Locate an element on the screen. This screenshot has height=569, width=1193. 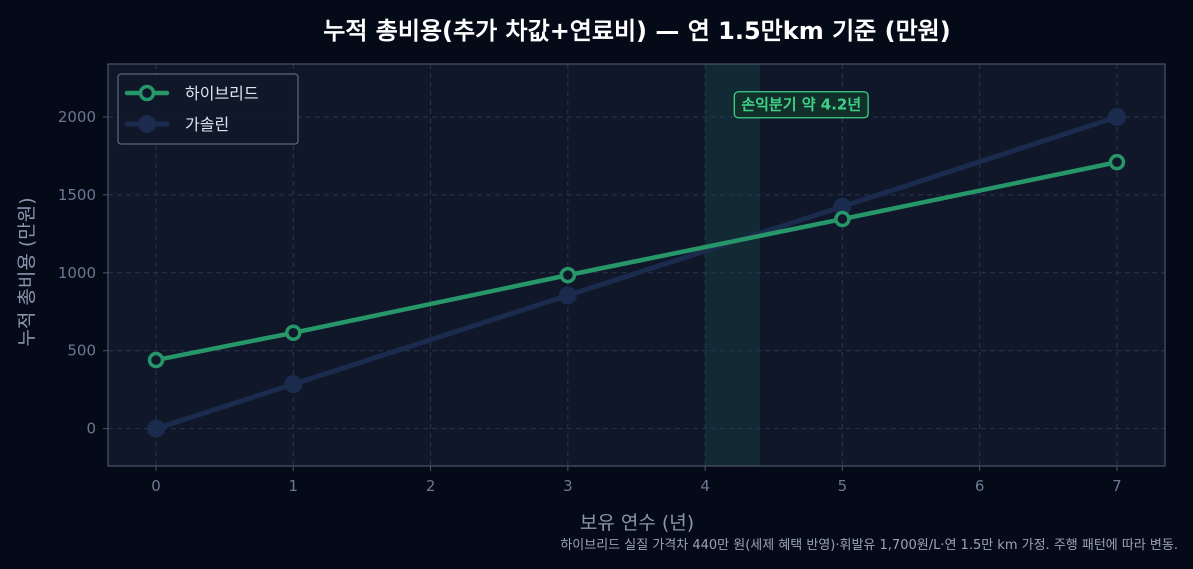
annotation-box is located at coordinates (801, 105).